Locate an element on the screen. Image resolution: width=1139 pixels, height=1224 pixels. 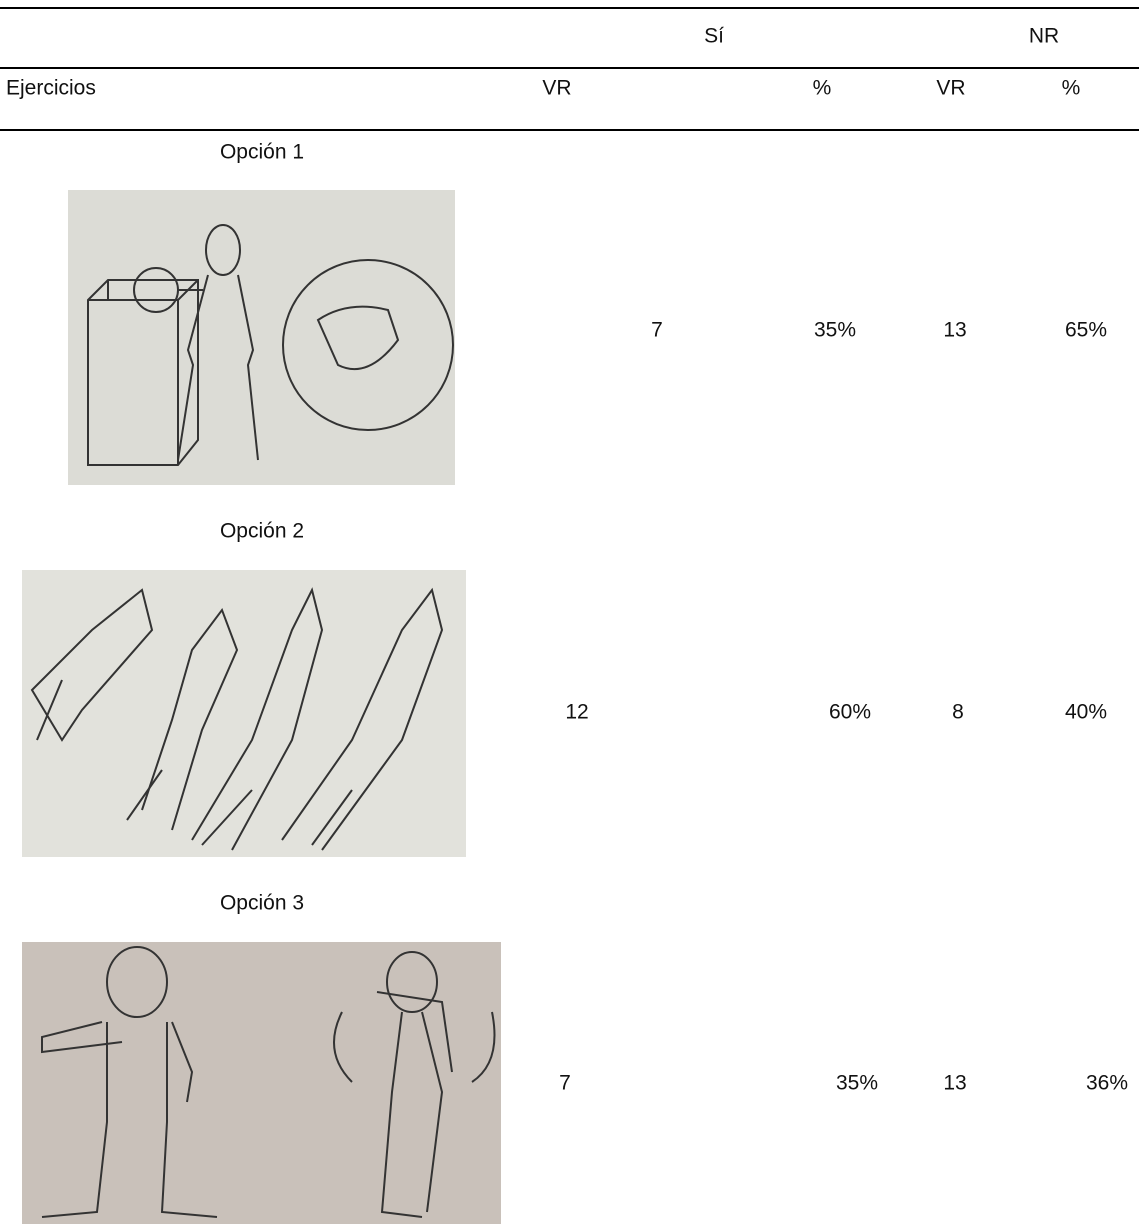
table-cell: 8 is located at coordinates (958, 712).